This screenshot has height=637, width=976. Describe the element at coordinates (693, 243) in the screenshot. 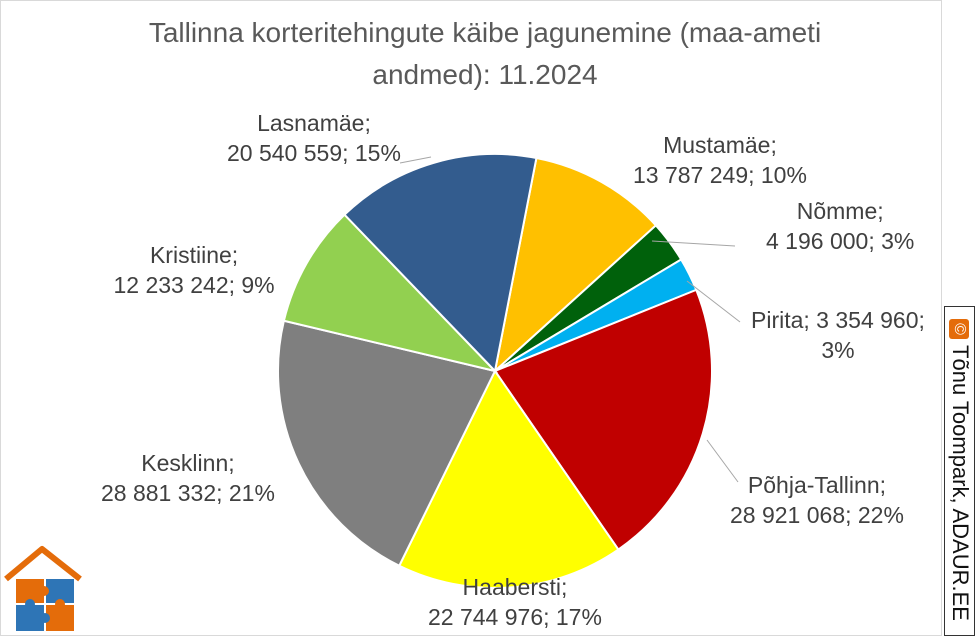

I see `leader-line-n-mme` at that location.